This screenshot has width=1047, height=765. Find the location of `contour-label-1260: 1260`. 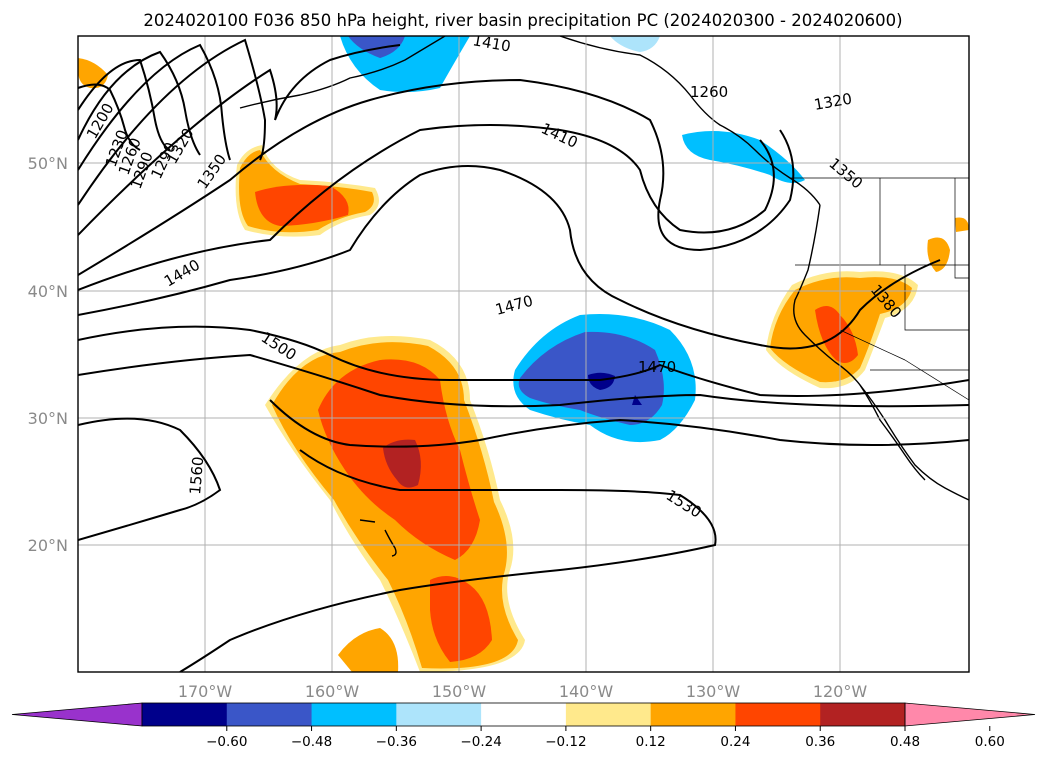

contour-label-1260: 1260 is located at coordinates (709, 92).